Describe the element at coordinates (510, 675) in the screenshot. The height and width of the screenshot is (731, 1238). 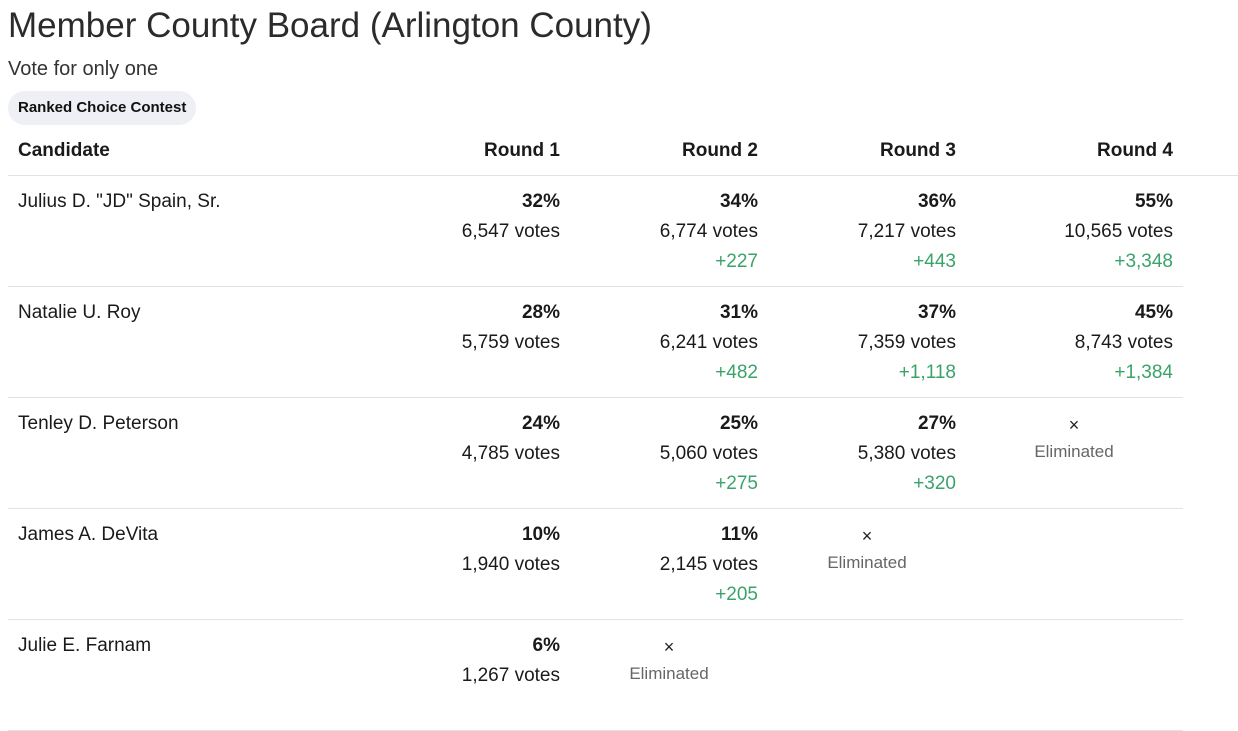
I see `vote-count: 1,267 votes` at that location.